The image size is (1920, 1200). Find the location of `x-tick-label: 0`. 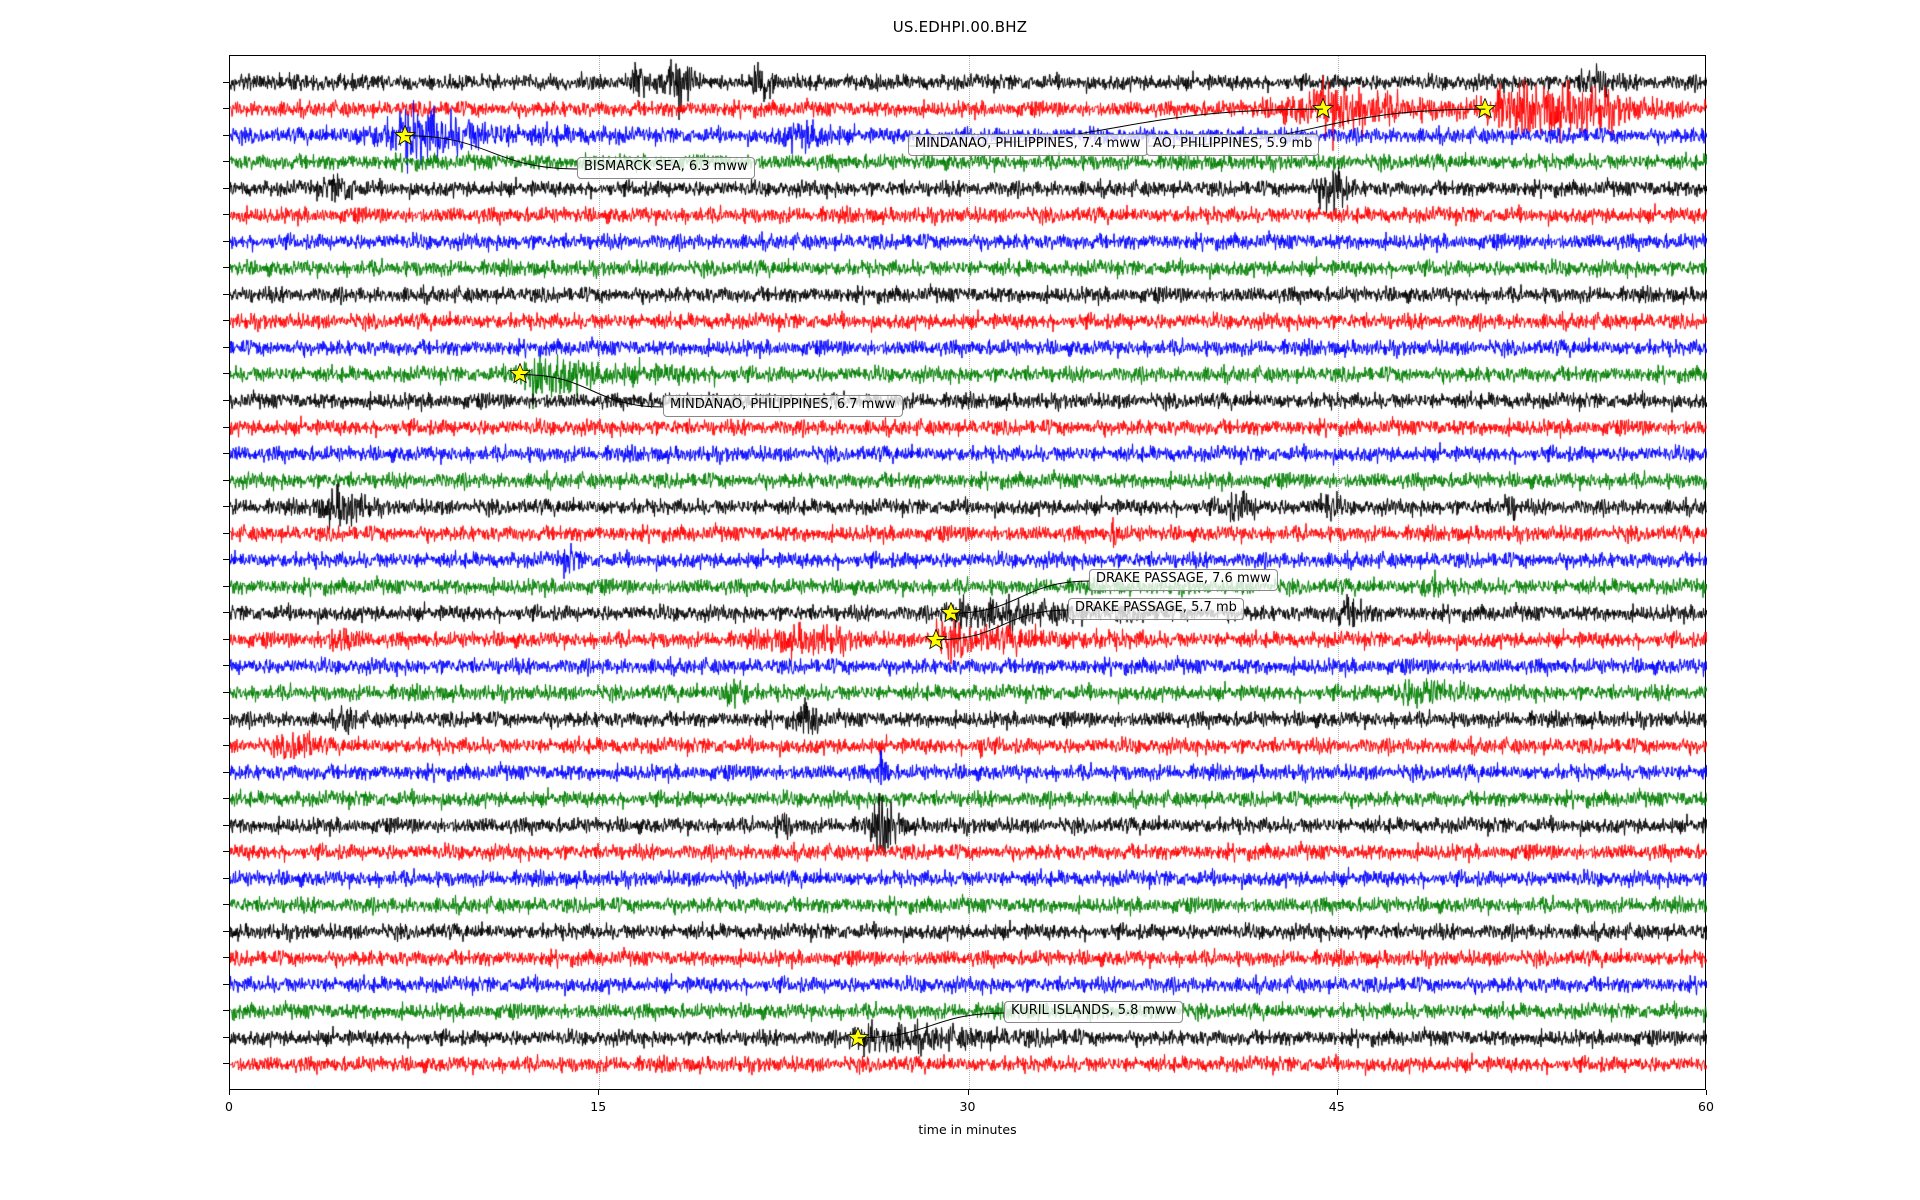

x-tick-label: 0 is located at coordinates (229, 1106).